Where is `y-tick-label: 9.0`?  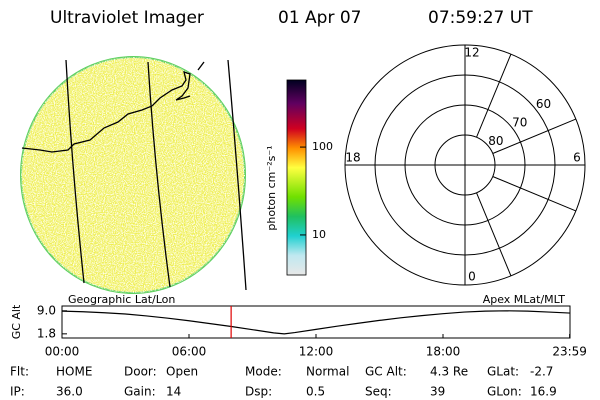
y-tick-label: 9.0 is located at coordinates (46, 310).